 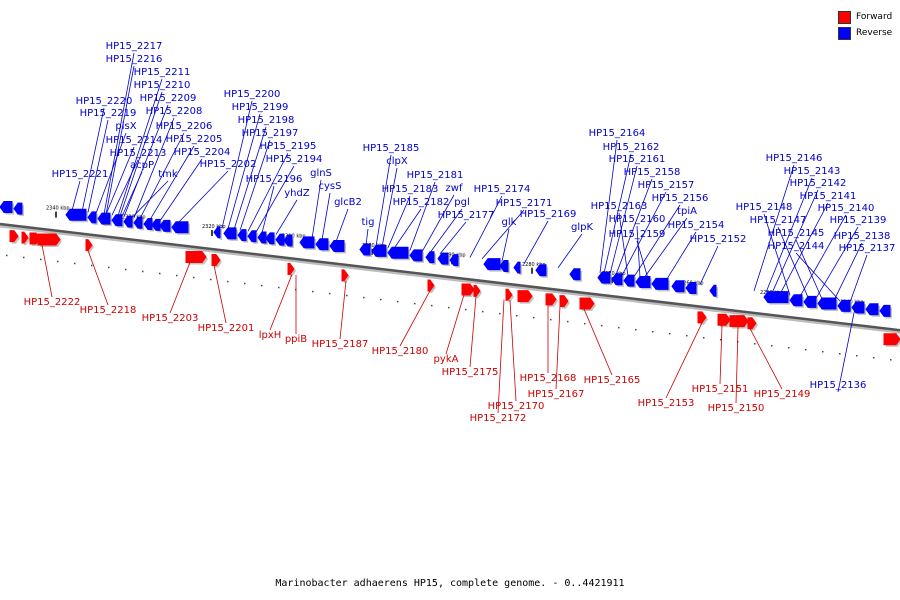 What do you see at coordinates (421, 202) in the screenshot?
I see `reverse-gene-label: HP15_2182` at bounding box center [421, 202].